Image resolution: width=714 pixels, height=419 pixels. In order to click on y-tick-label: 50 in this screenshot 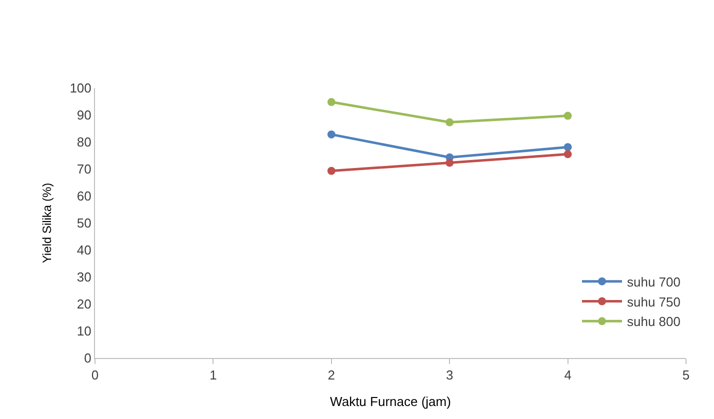, I will do `click(84, 223)`.